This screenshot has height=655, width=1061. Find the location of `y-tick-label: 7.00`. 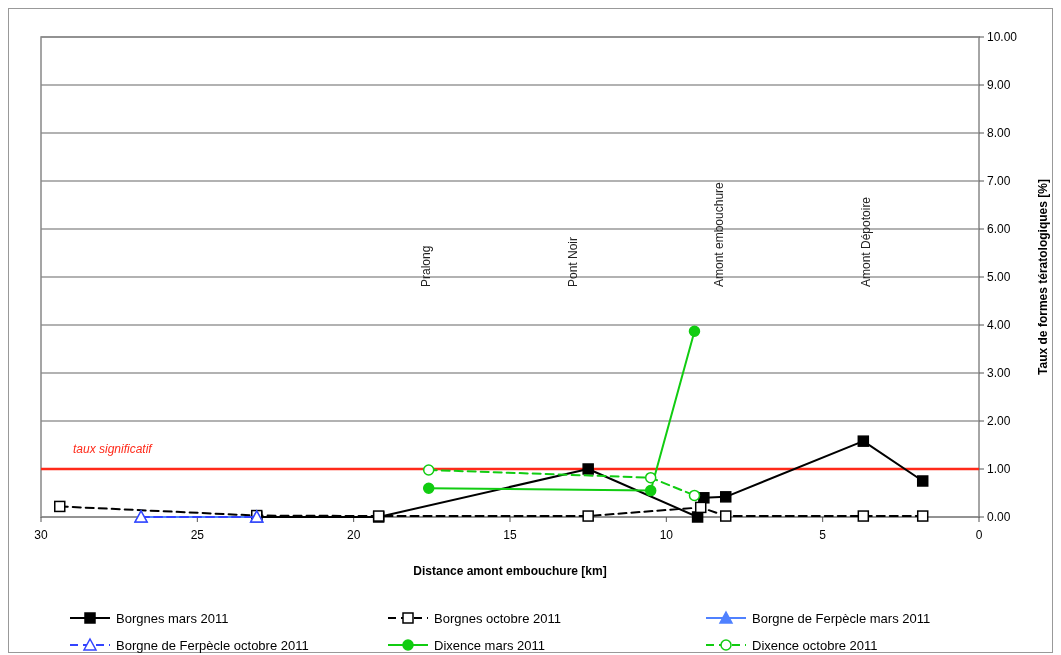

y-tick-label: 7.00 is located at coordinates (999, 181).